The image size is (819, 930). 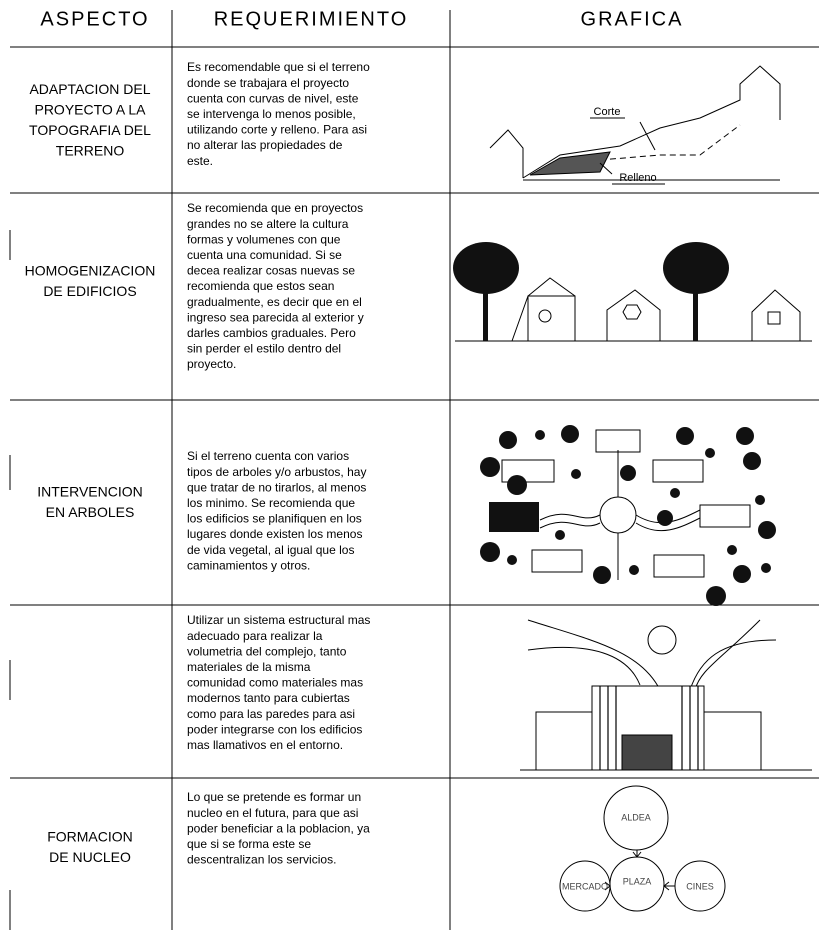 I want to click on requirement-text: utilizando corte y relleno. Para asi, so click(x=277, y=130).